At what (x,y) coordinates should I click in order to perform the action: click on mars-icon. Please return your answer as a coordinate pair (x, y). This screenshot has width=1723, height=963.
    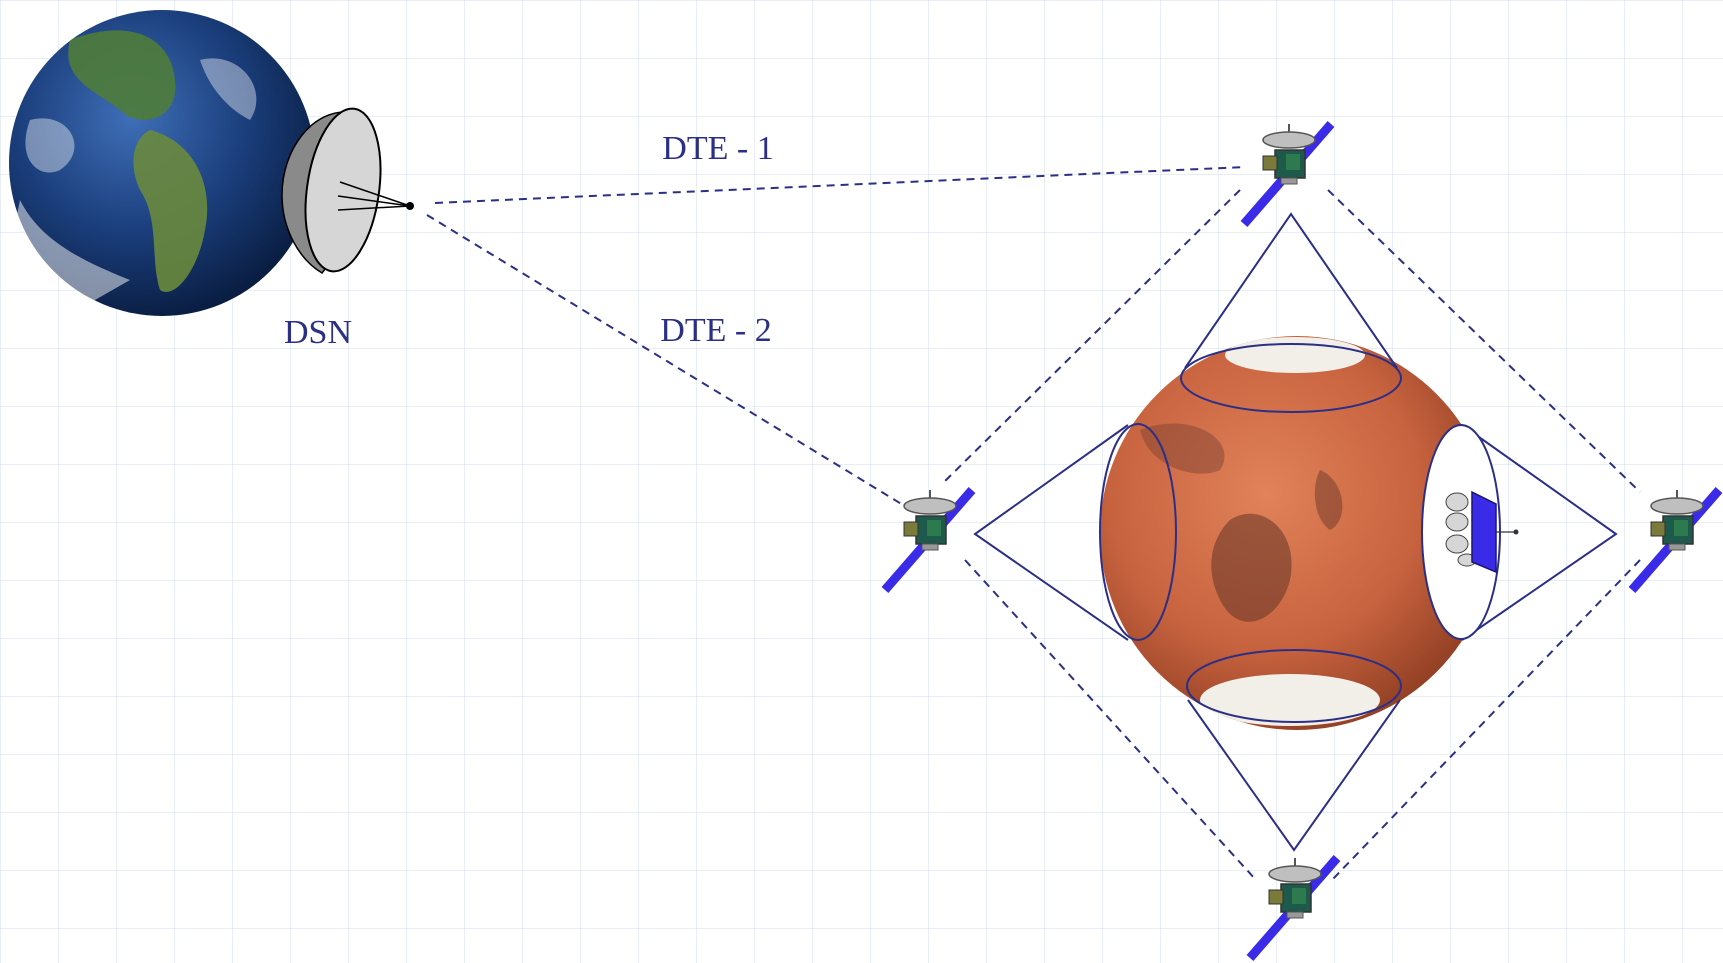
    Looking at the image, I should click on (1297, 533).